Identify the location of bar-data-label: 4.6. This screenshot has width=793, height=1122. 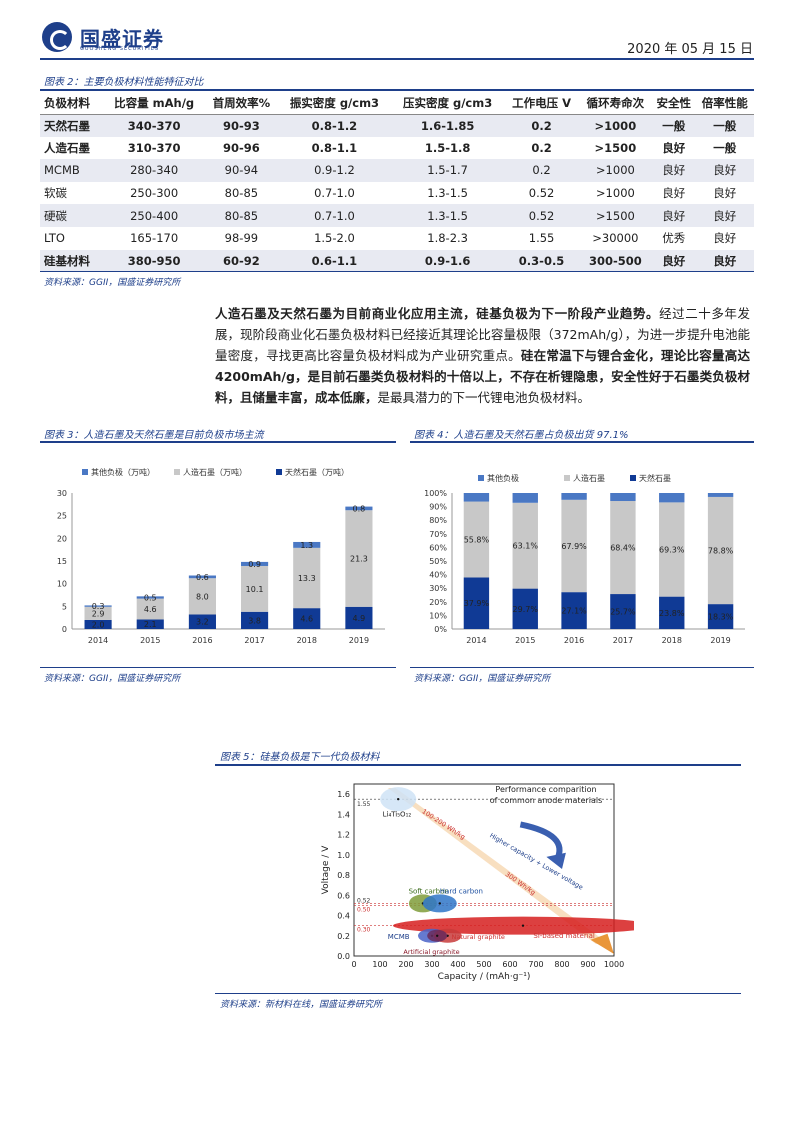
(150, 609).